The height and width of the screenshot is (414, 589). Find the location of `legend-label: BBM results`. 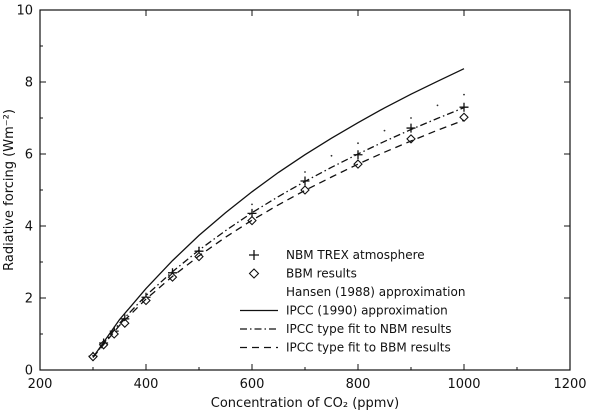

legend-label: BBM results is located at coordinates (321, 274).